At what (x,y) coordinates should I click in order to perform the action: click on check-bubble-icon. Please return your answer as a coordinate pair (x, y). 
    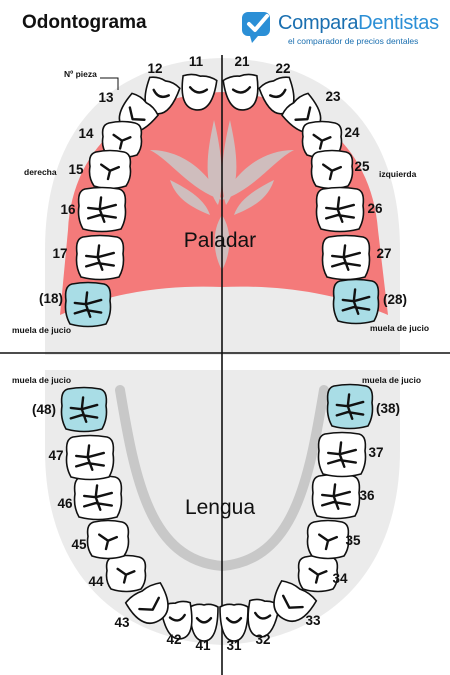
    Looking at the image, I should click on (256, 27).